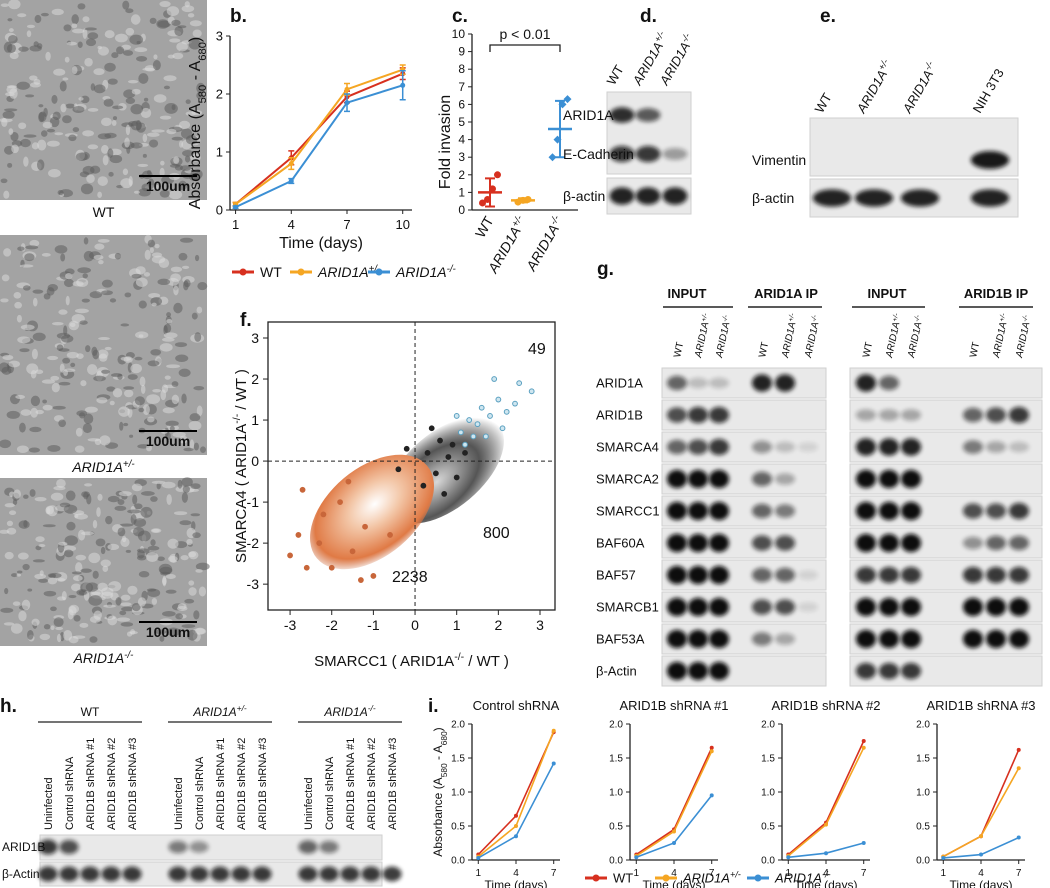 The image size is (1050, 888). Describe the element at coordinates (516, 873) in the screenshot. I see `x-tick-label: 4` at that location.